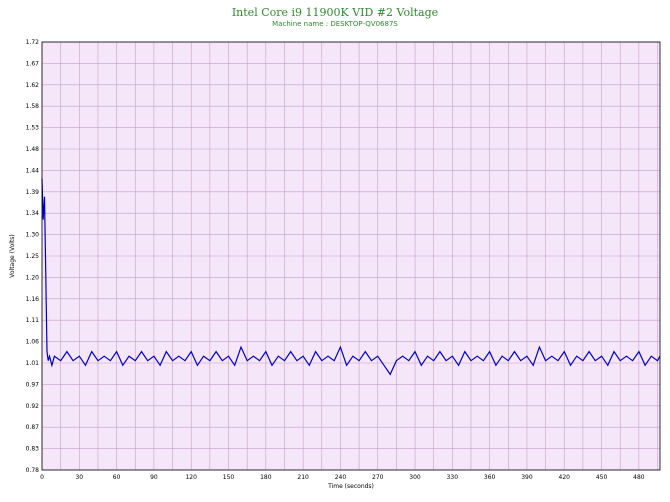 The height and width of the screenshot is (502, 670). What do you see at coordinates (565, 477) in the screenshot?
I see `x-tick-label: 420` at bounding box center [565, 477].